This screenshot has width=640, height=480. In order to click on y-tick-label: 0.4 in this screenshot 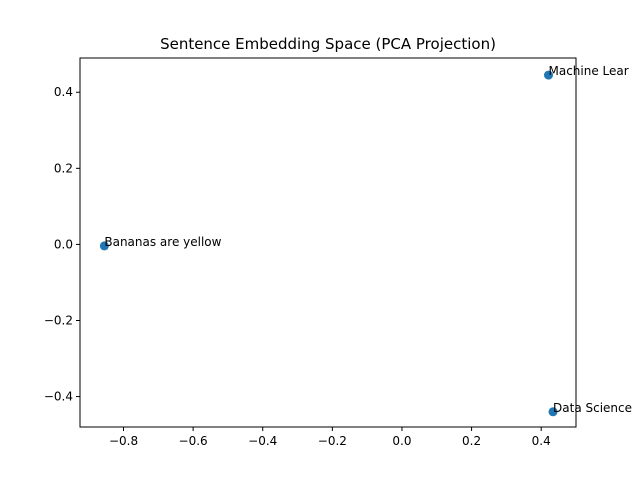, I will do `click(63, 92)`.